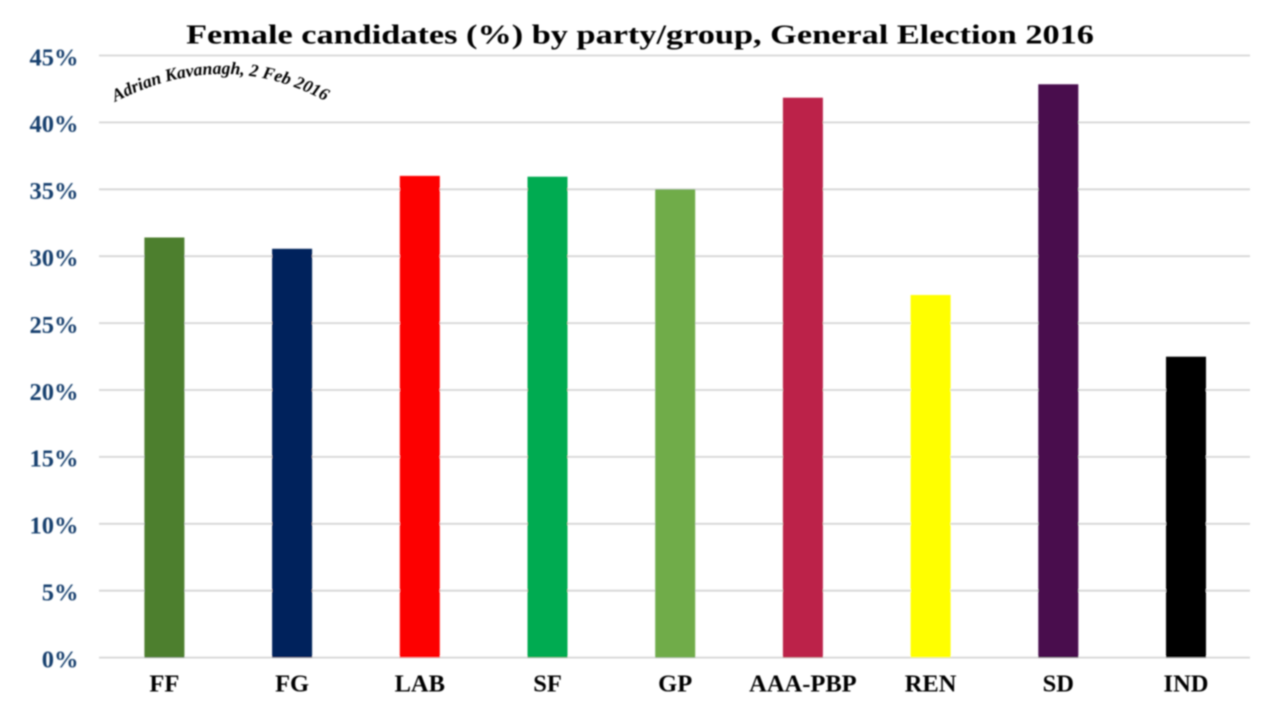  I want to click on svg-text: SF, so click(547, 684).